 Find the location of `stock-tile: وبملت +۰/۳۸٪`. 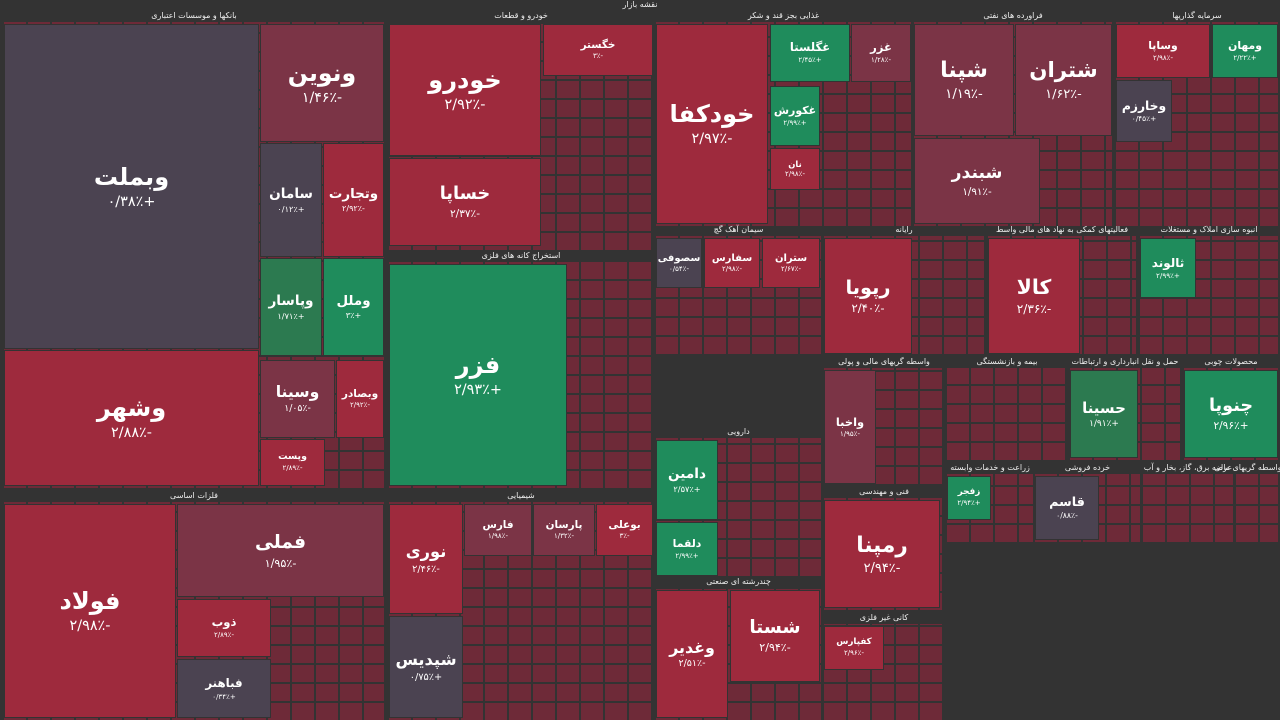

stock-tile: وبملت +۰/۳۸٪ is located at coordinates (131, 186).